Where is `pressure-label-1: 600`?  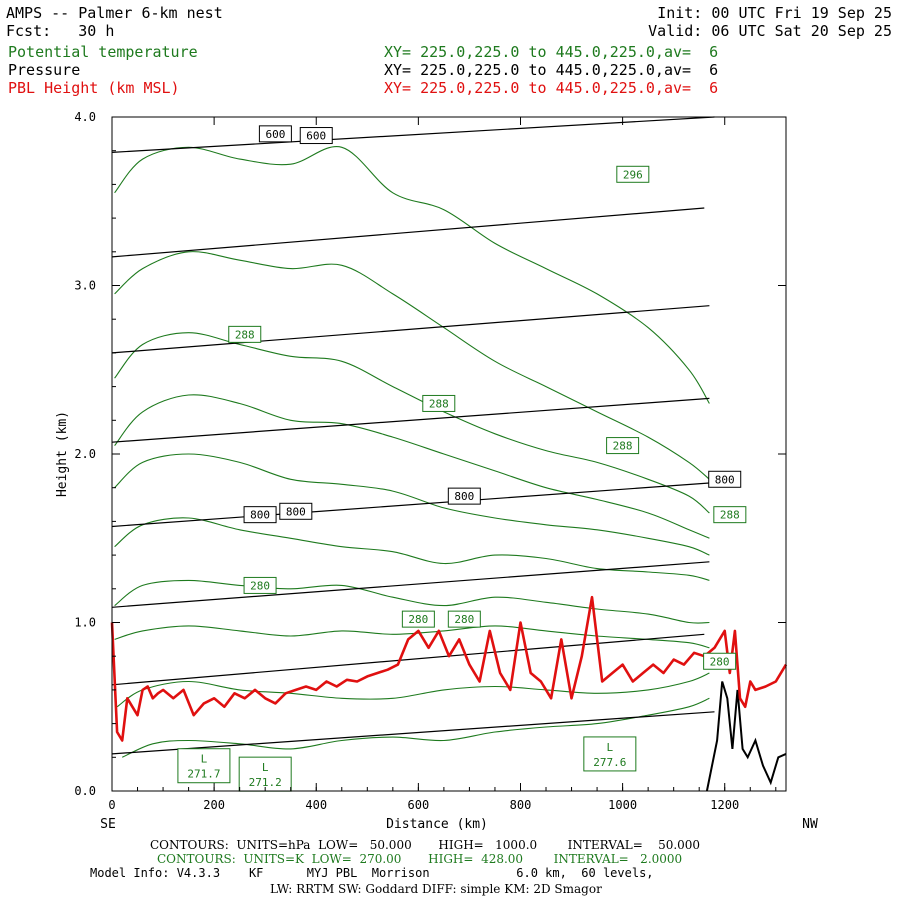 pressure-label-1: 600 is located at coordinates (316, 136).